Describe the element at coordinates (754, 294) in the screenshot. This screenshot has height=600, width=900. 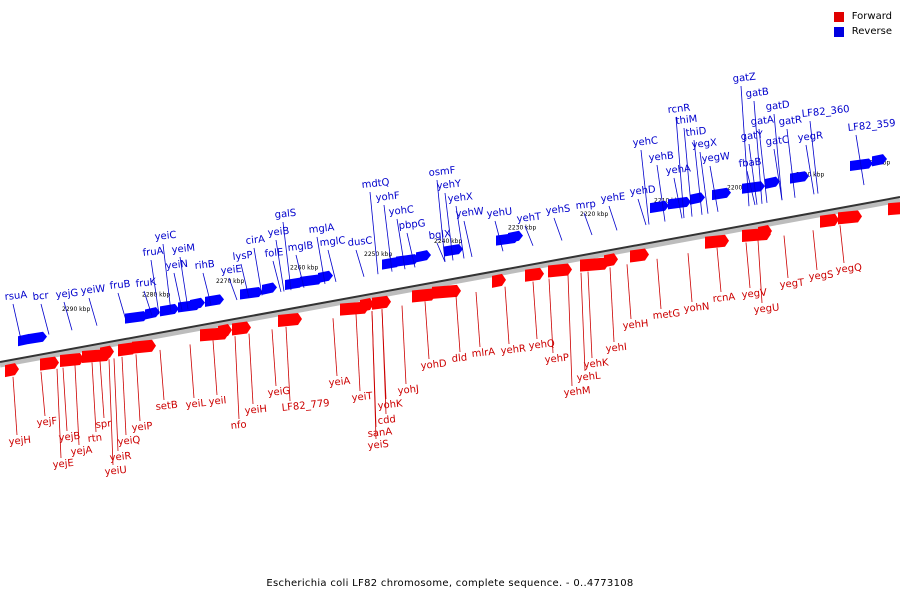
I see `gene-label-yegv: yegV` at that location.